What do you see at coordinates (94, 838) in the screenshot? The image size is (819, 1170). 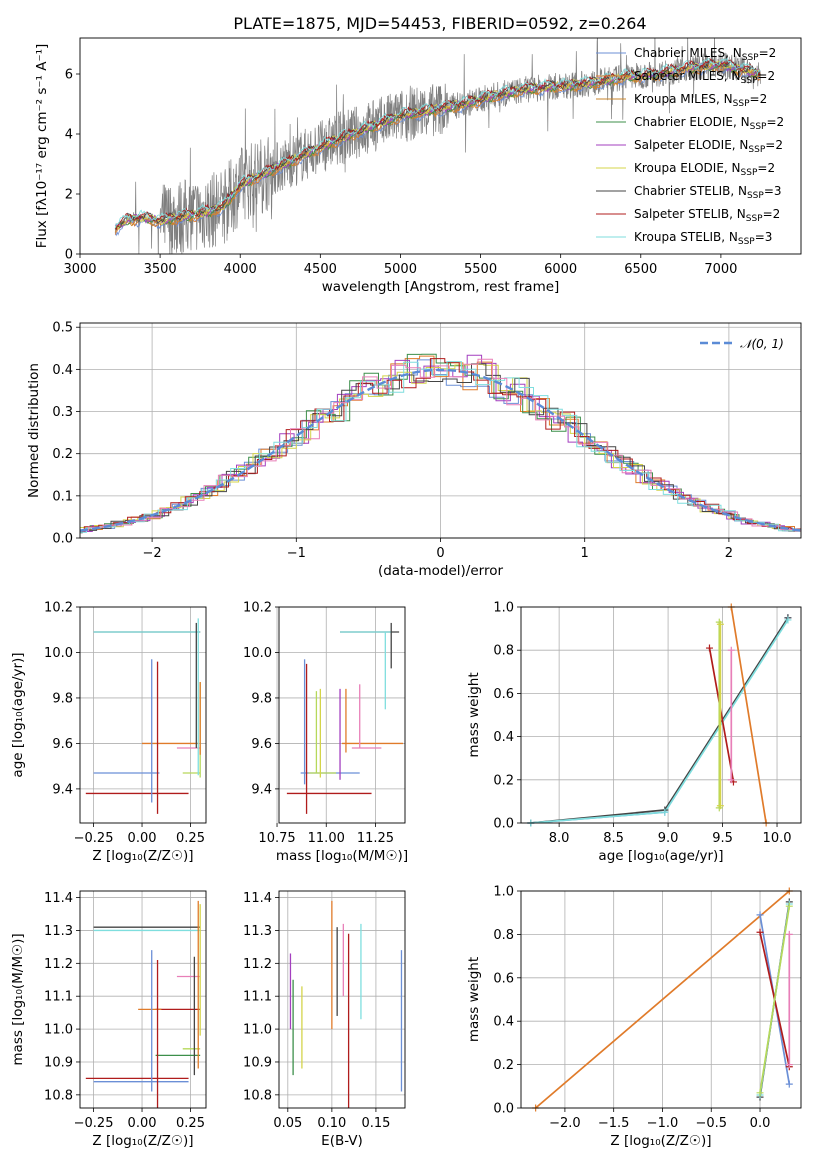 I see `x-tick-label: −0.25` at bounding box center [94, 838].